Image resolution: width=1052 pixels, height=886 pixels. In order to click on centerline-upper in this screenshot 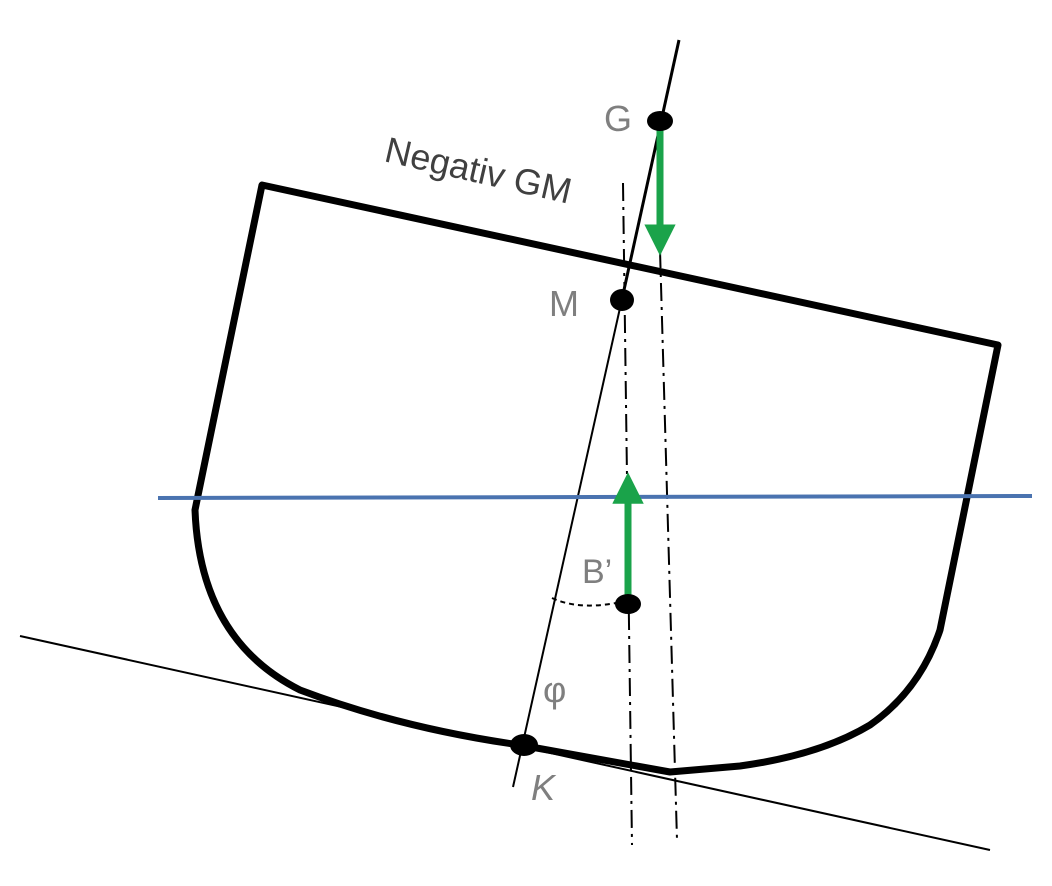, I will do `click(650, 169)`.